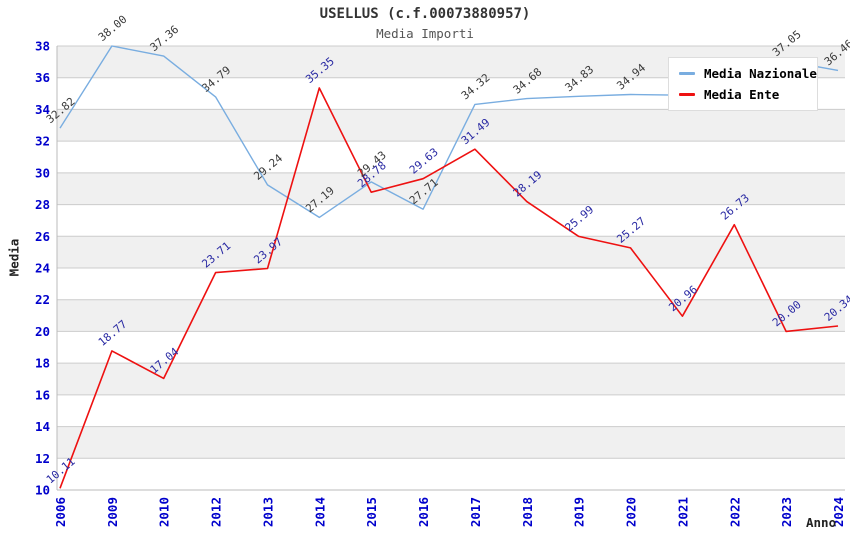 The height and width of the screenshot is (550, 850). I want to click on x-axis-tick-label: 2012, so click(216, 512).